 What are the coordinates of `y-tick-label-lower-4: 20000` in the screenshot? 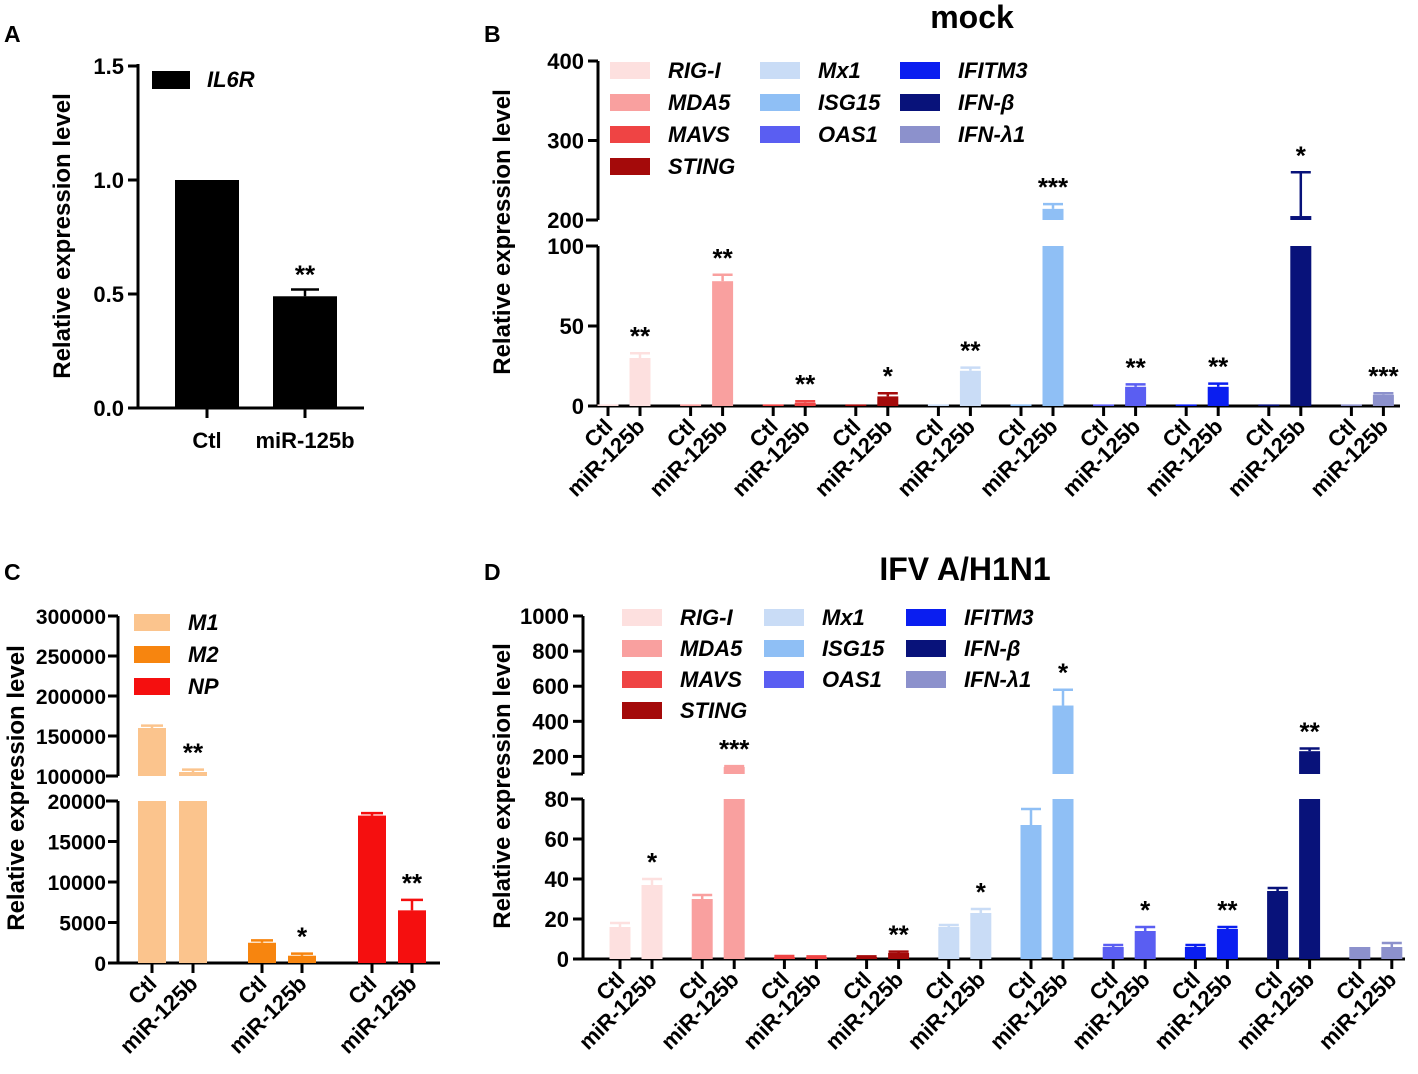 It's located at (77, 802).